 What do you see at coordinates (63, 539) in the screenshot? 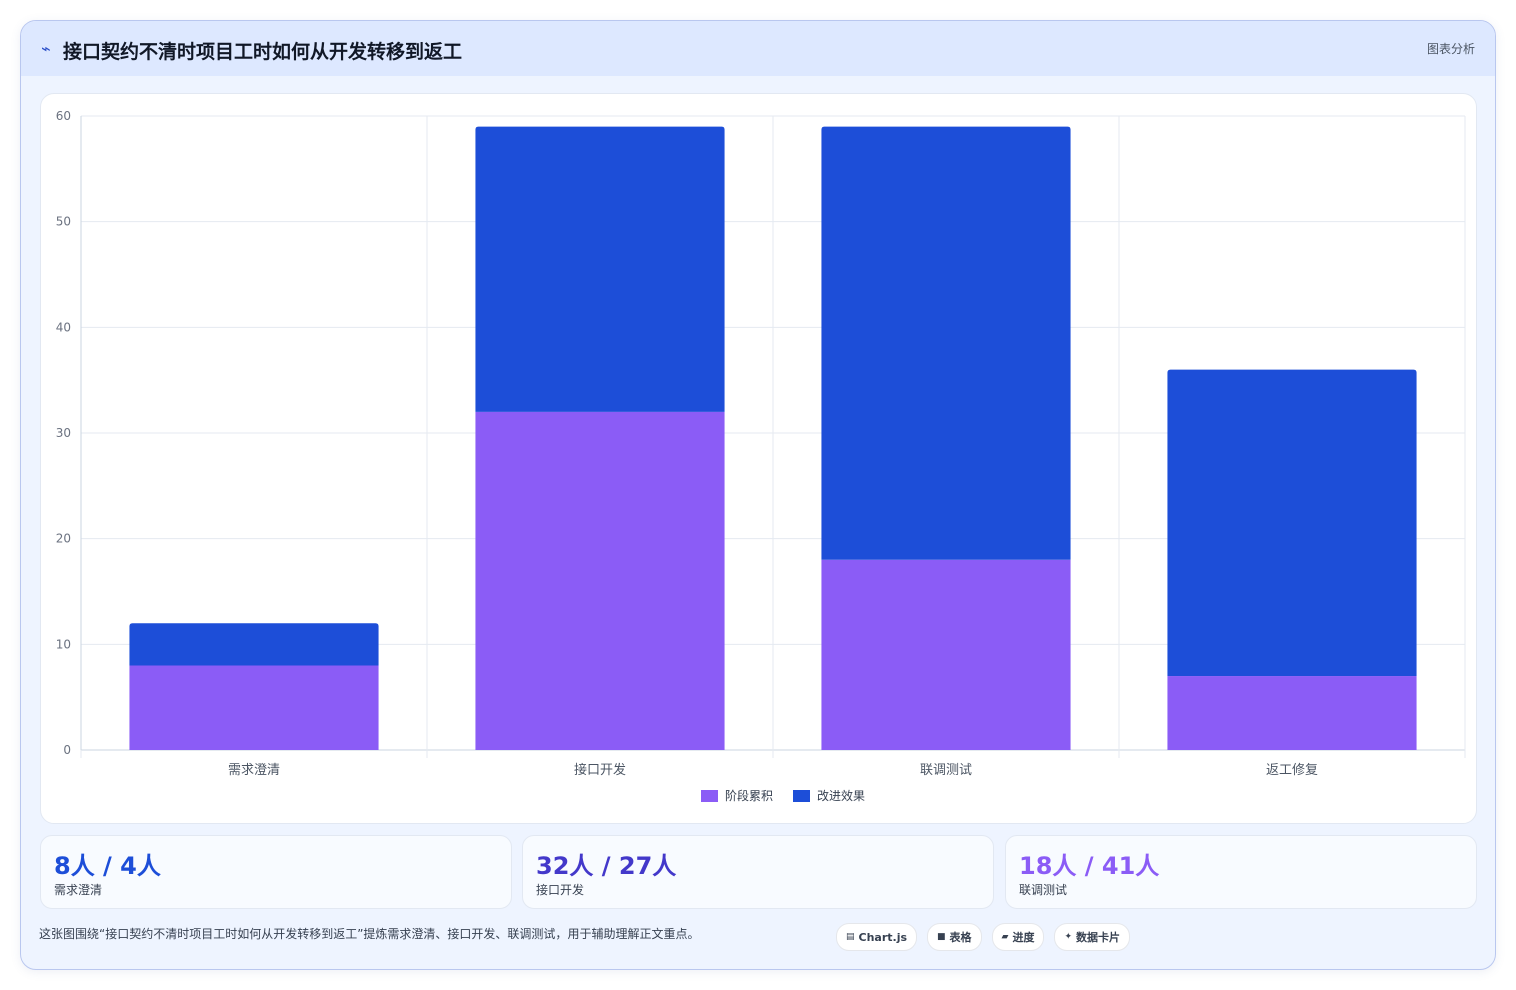
I see `y-tick-label: 20` at bounding box center [63, 539].